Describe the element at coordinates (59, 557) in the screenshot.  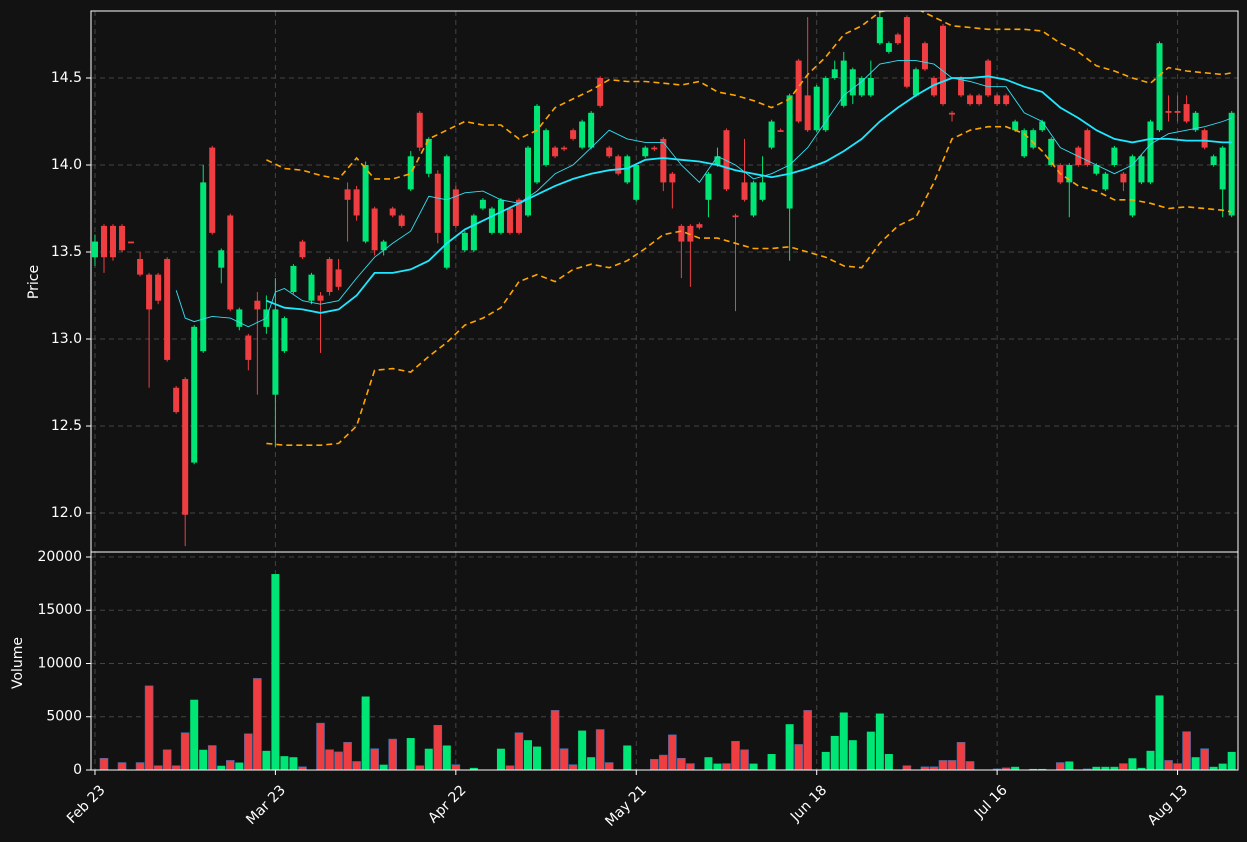
I see `y-tick-label: 20000` at that location.